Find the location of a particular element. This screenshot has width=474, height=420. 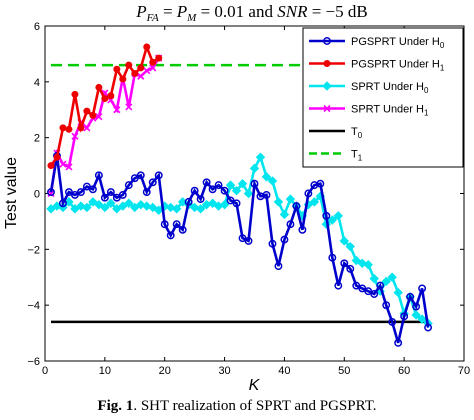

legend-label: SPRT Under H0 is located at coordinates (390, 88).